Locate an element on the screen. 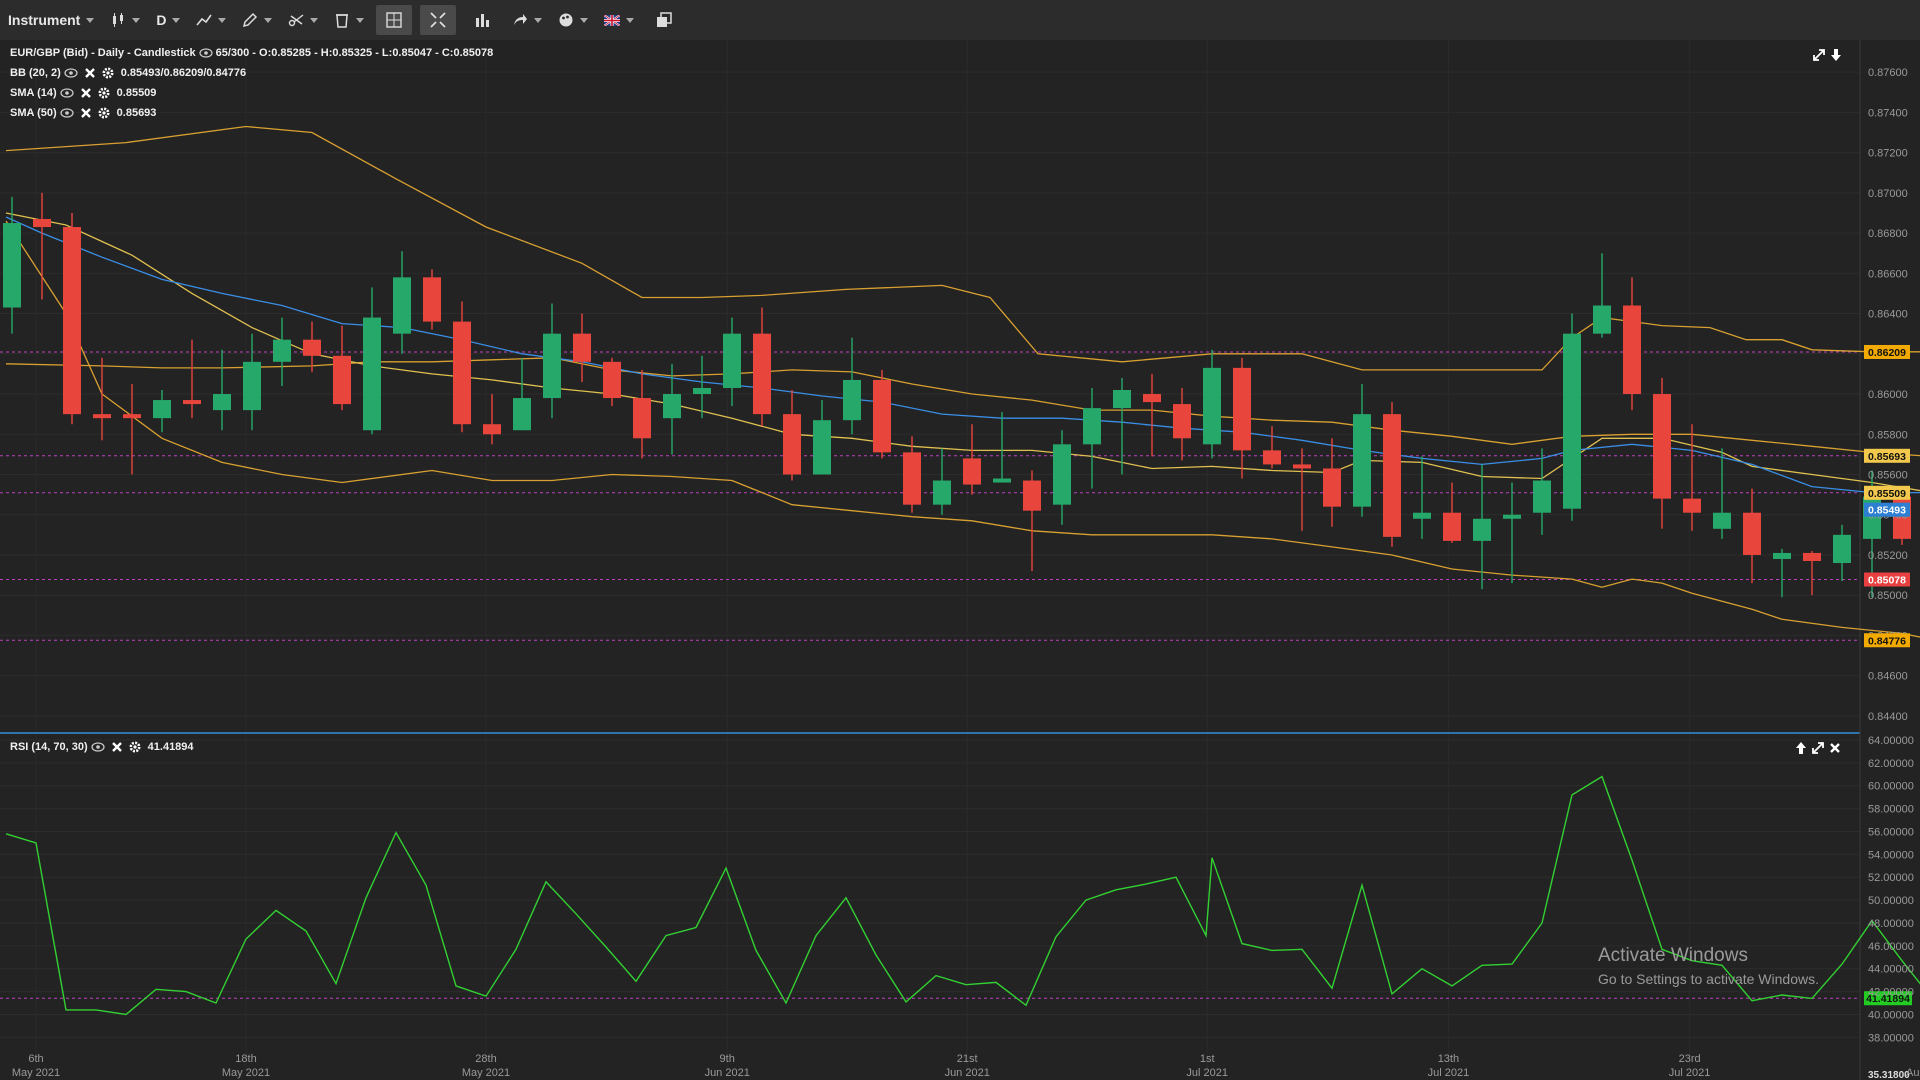 This screenshot has width=1920, height=1080. fit-expand-icon is located at coordinates (438, 20).